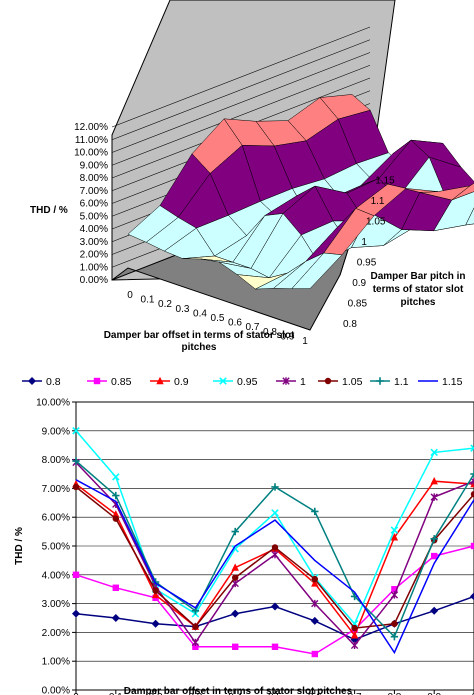 This screenshot has width=474, height=695. I want to click on surface-back-gridline, so click(241, 77).